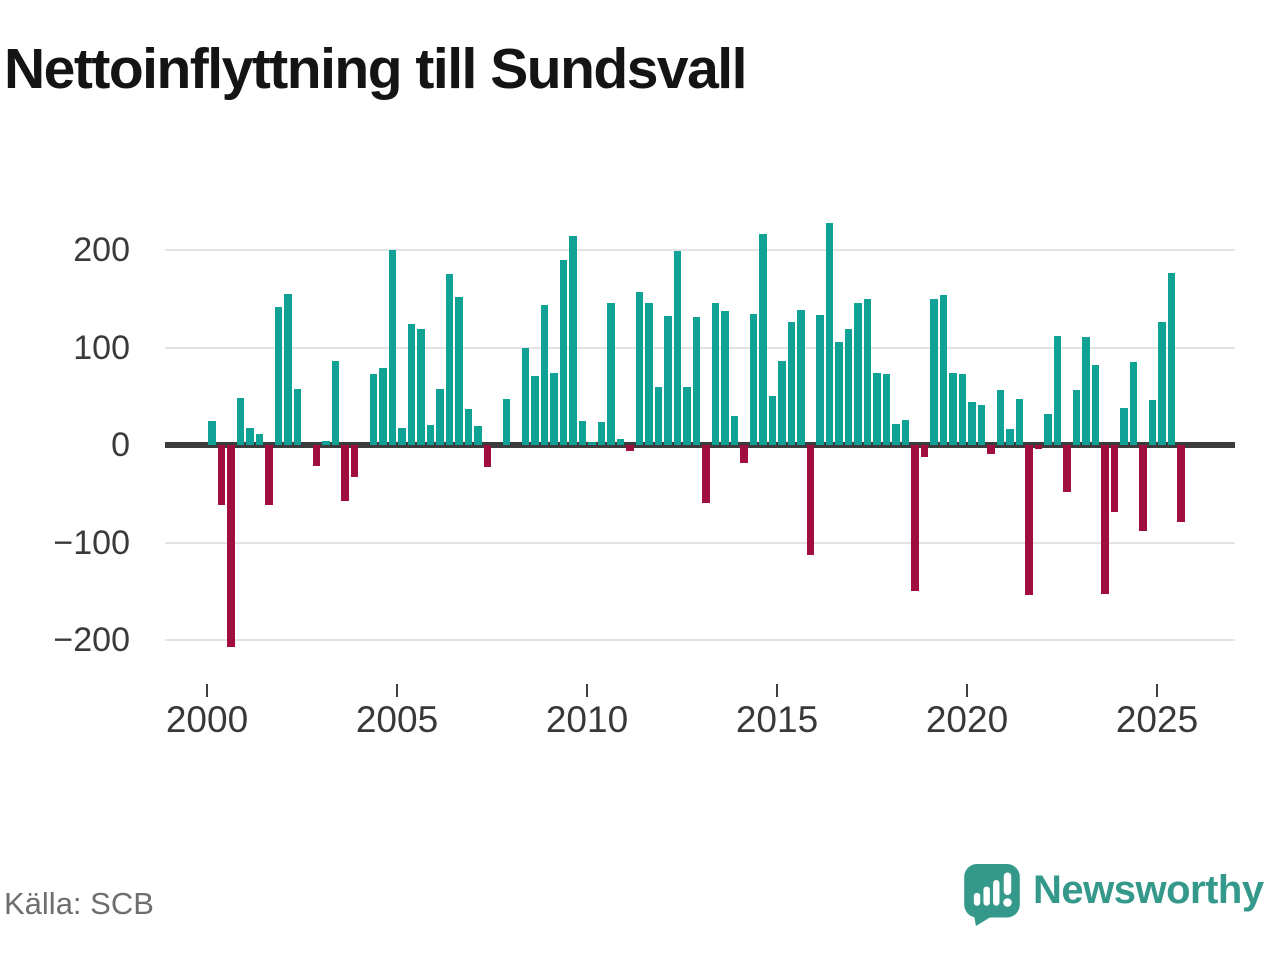  I want to click on bar-2009K2, so click(563, 352).